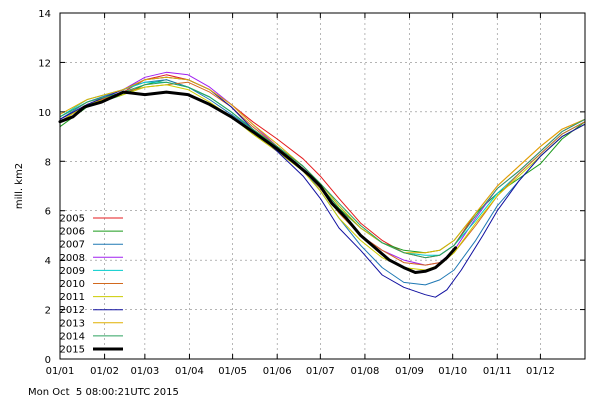  I want to click on x-tick-label: 01/04, so click(189, 371).